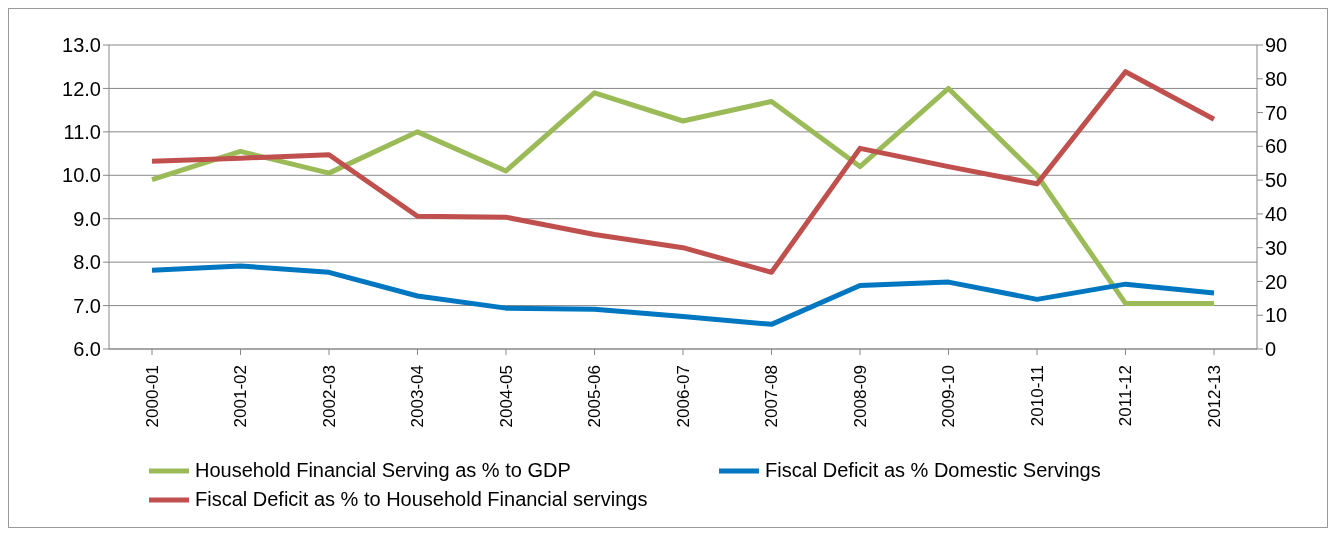 The height and width of the screenshot is (535, 1336). I want to click on y-tick-label: 9.0, so click(87, 218).